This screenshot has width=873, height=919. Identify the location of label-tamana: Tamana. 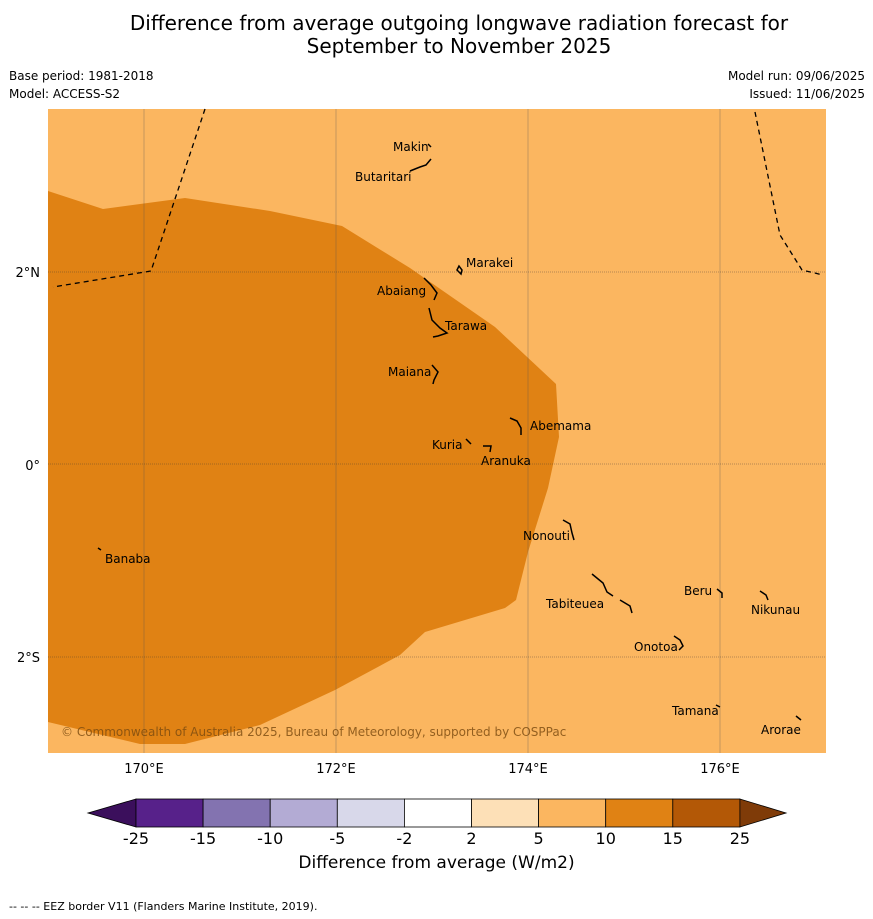
(695, 711).